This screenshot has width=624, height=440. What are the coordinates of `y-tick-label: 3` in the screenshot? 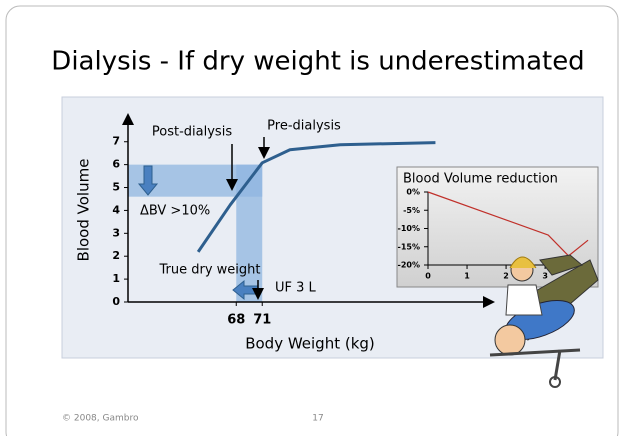 It's located at (116, 232).